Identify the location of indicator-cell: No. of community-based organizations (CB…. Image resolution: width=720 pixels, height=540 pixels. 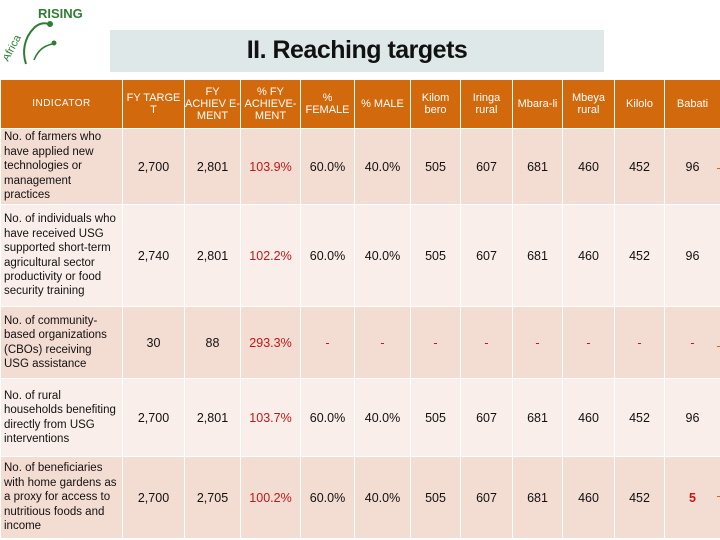
(61, 342).